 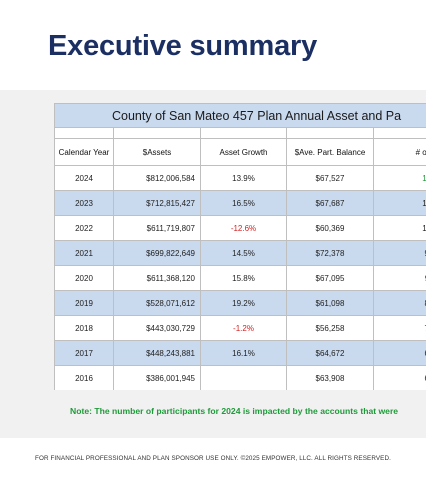 What do you see at coordinates (399, 178) in the screenshot?
I see `cell-participants: 12,025` at bounding box center [399, 178].